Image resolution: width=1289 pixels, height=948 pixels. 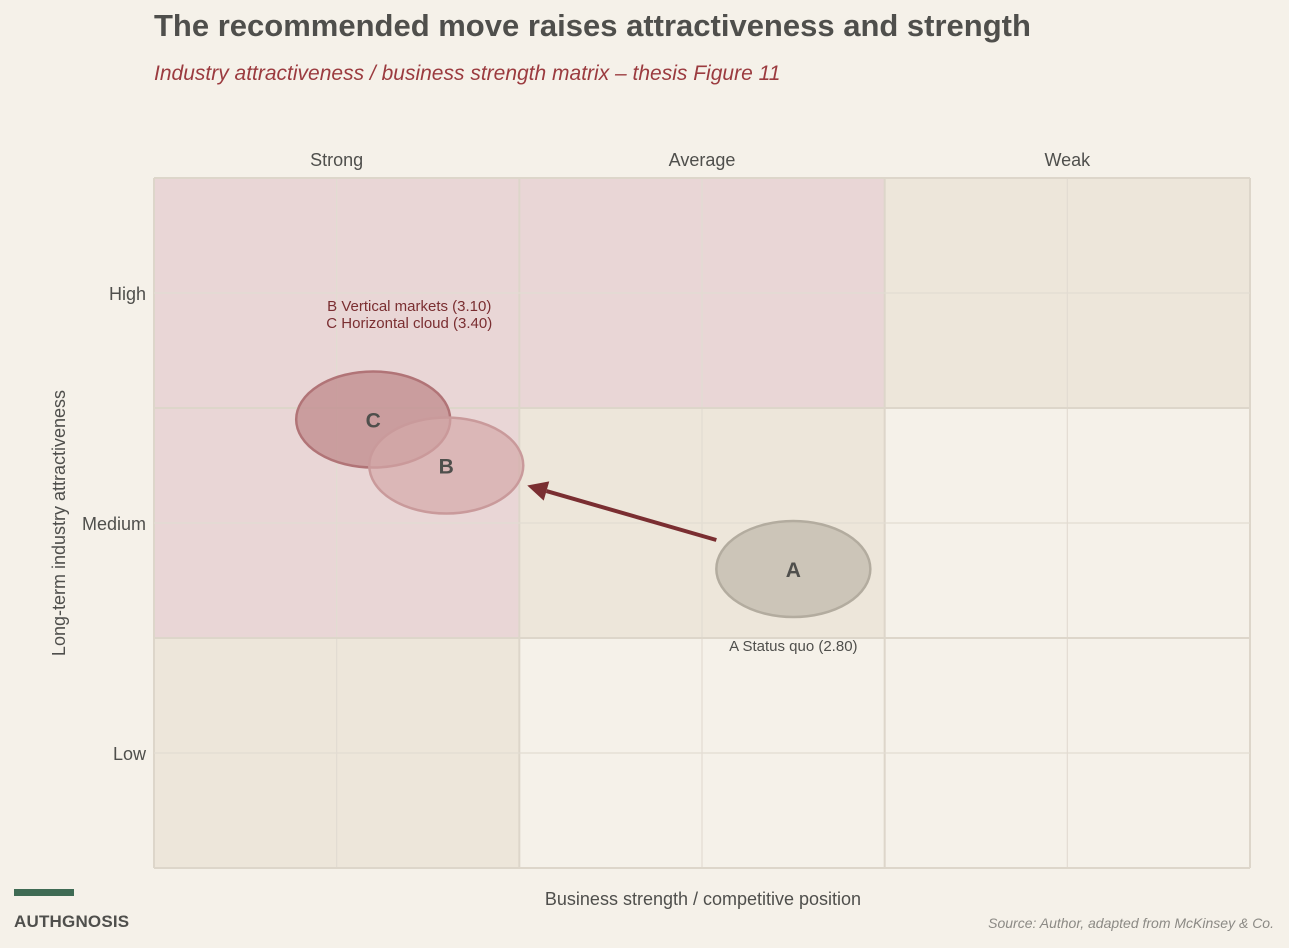 I want to click on label-a: A Status quo (2.80), so click(x=793, y=646).